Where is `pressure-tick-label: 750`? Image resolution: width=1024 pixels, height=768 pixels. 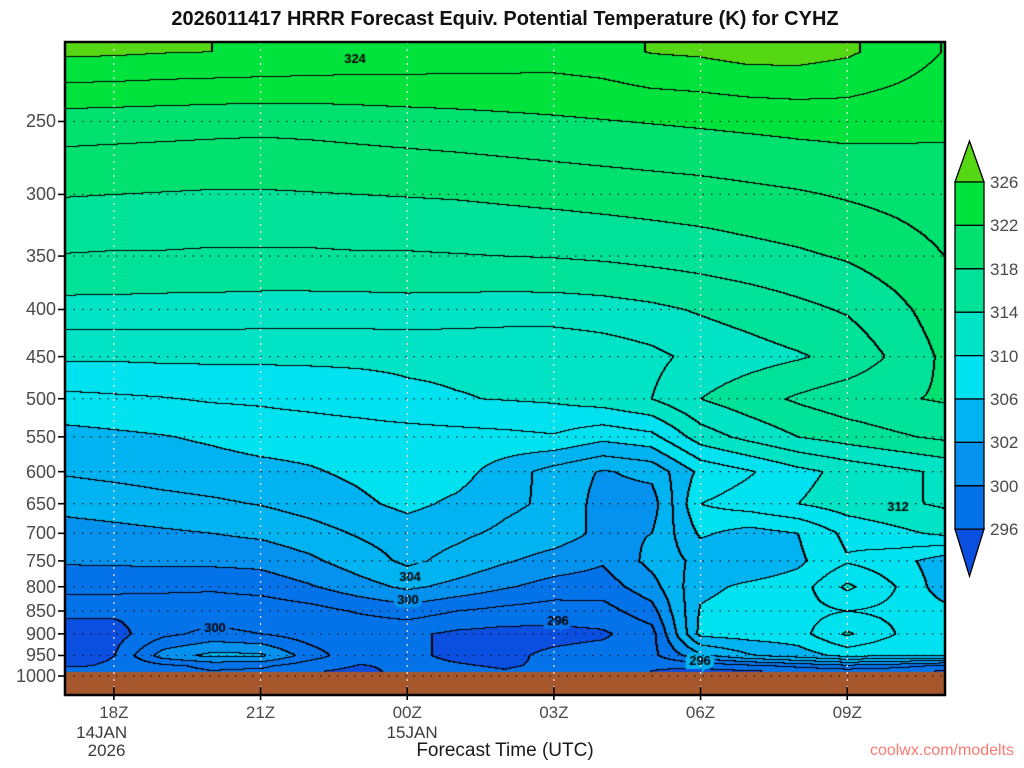 pressure-tick-label: 750 is located at coordinates (40, 560).